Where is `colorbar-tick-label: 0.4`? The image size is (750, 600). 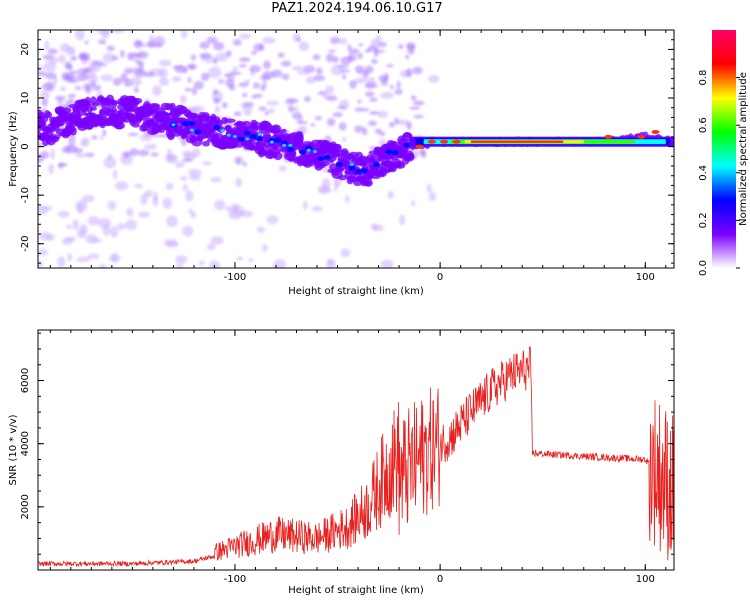 colorbar-tick-label: 0.4 is located at coordinates (703, 173).